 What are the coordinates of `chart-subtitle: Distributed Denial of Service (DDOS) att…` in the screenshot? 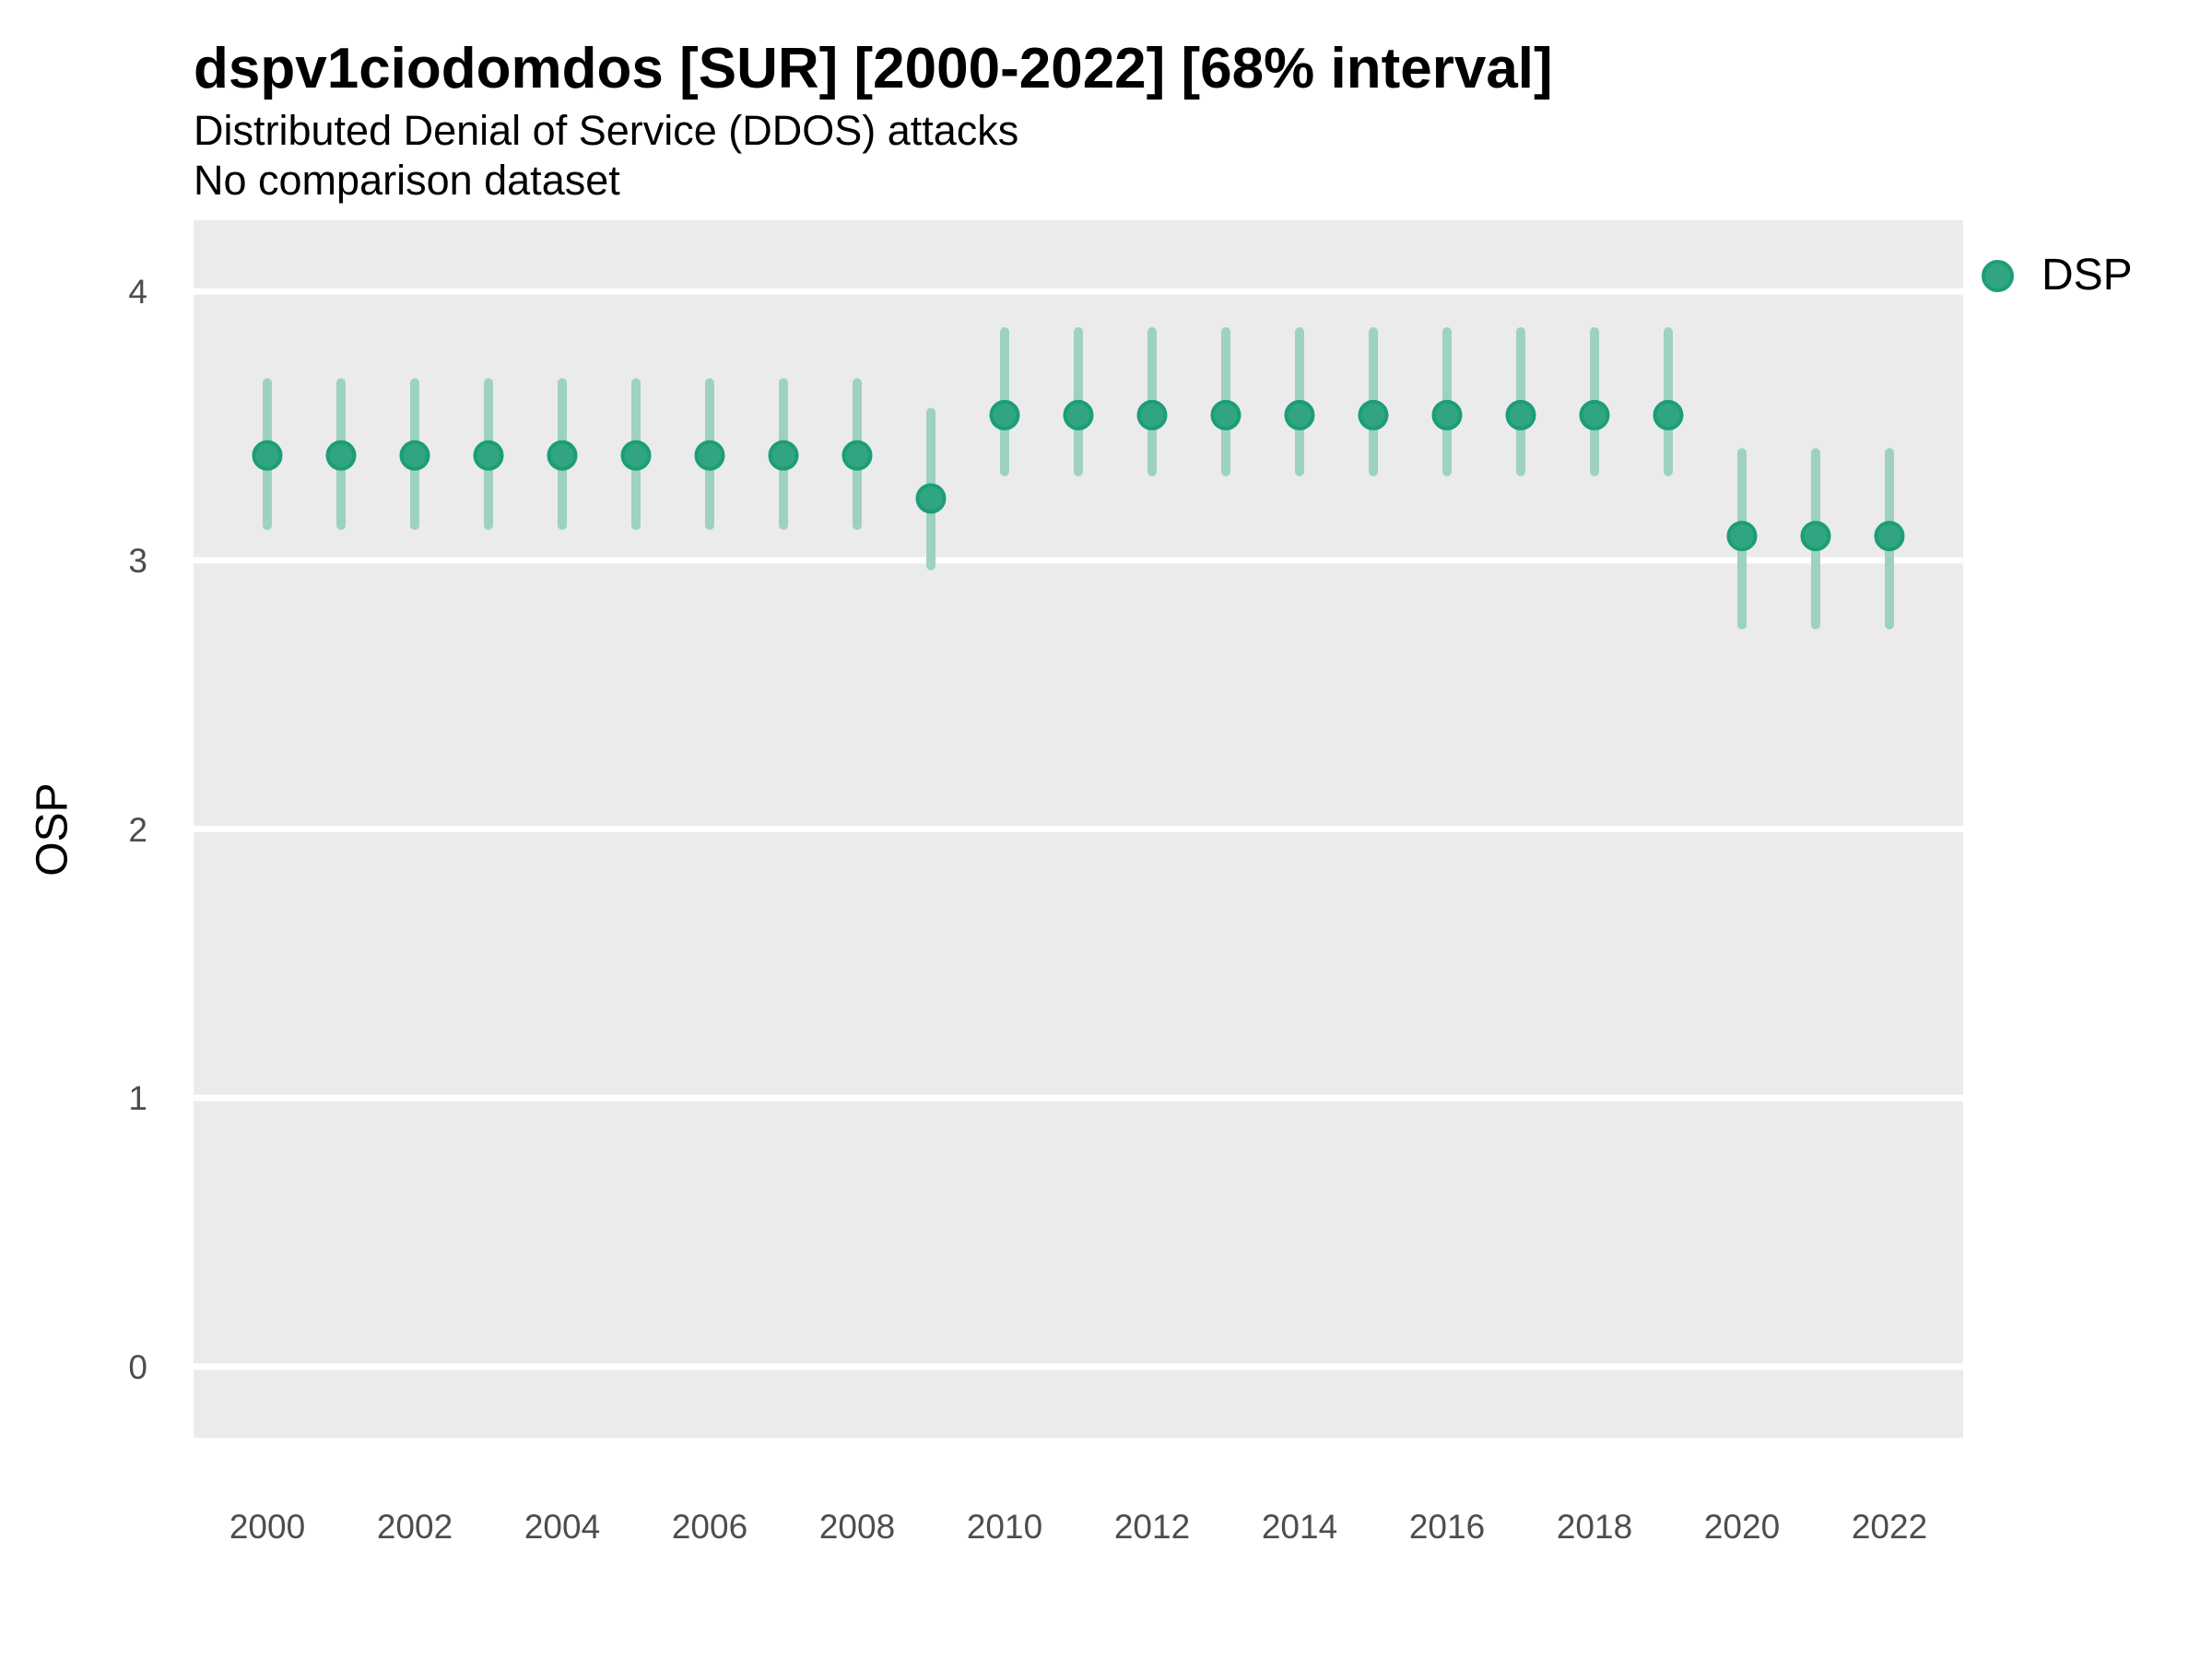 It's located at (606, 130).